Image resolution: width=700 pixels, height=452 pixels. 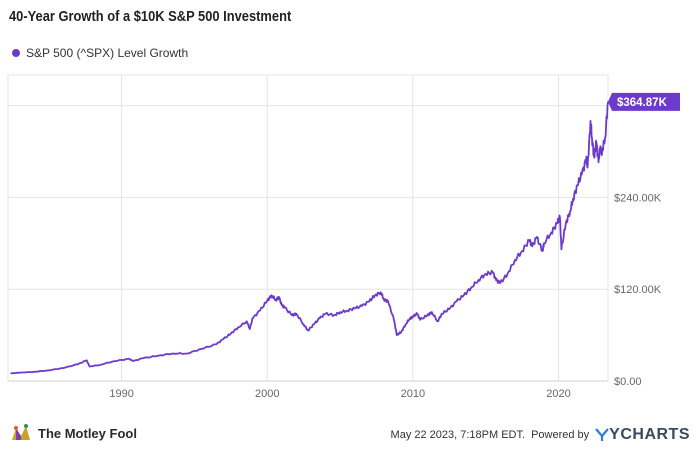 I want to click on legend-swatch, so click(x=16, y=53).